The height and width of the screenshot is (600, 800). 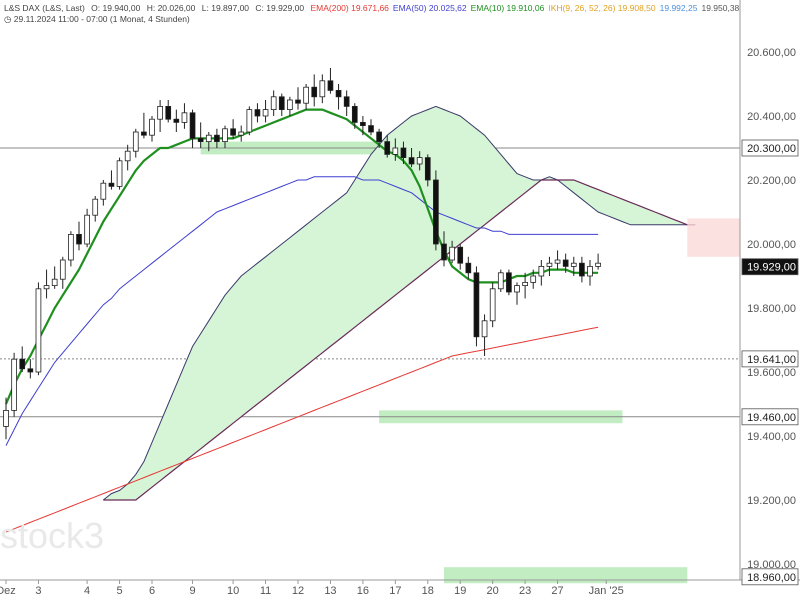 What do you see at coordinates (428, 591) in the screenshot?
I see `x-tick-label: 18` at bounding box center [428, 591].